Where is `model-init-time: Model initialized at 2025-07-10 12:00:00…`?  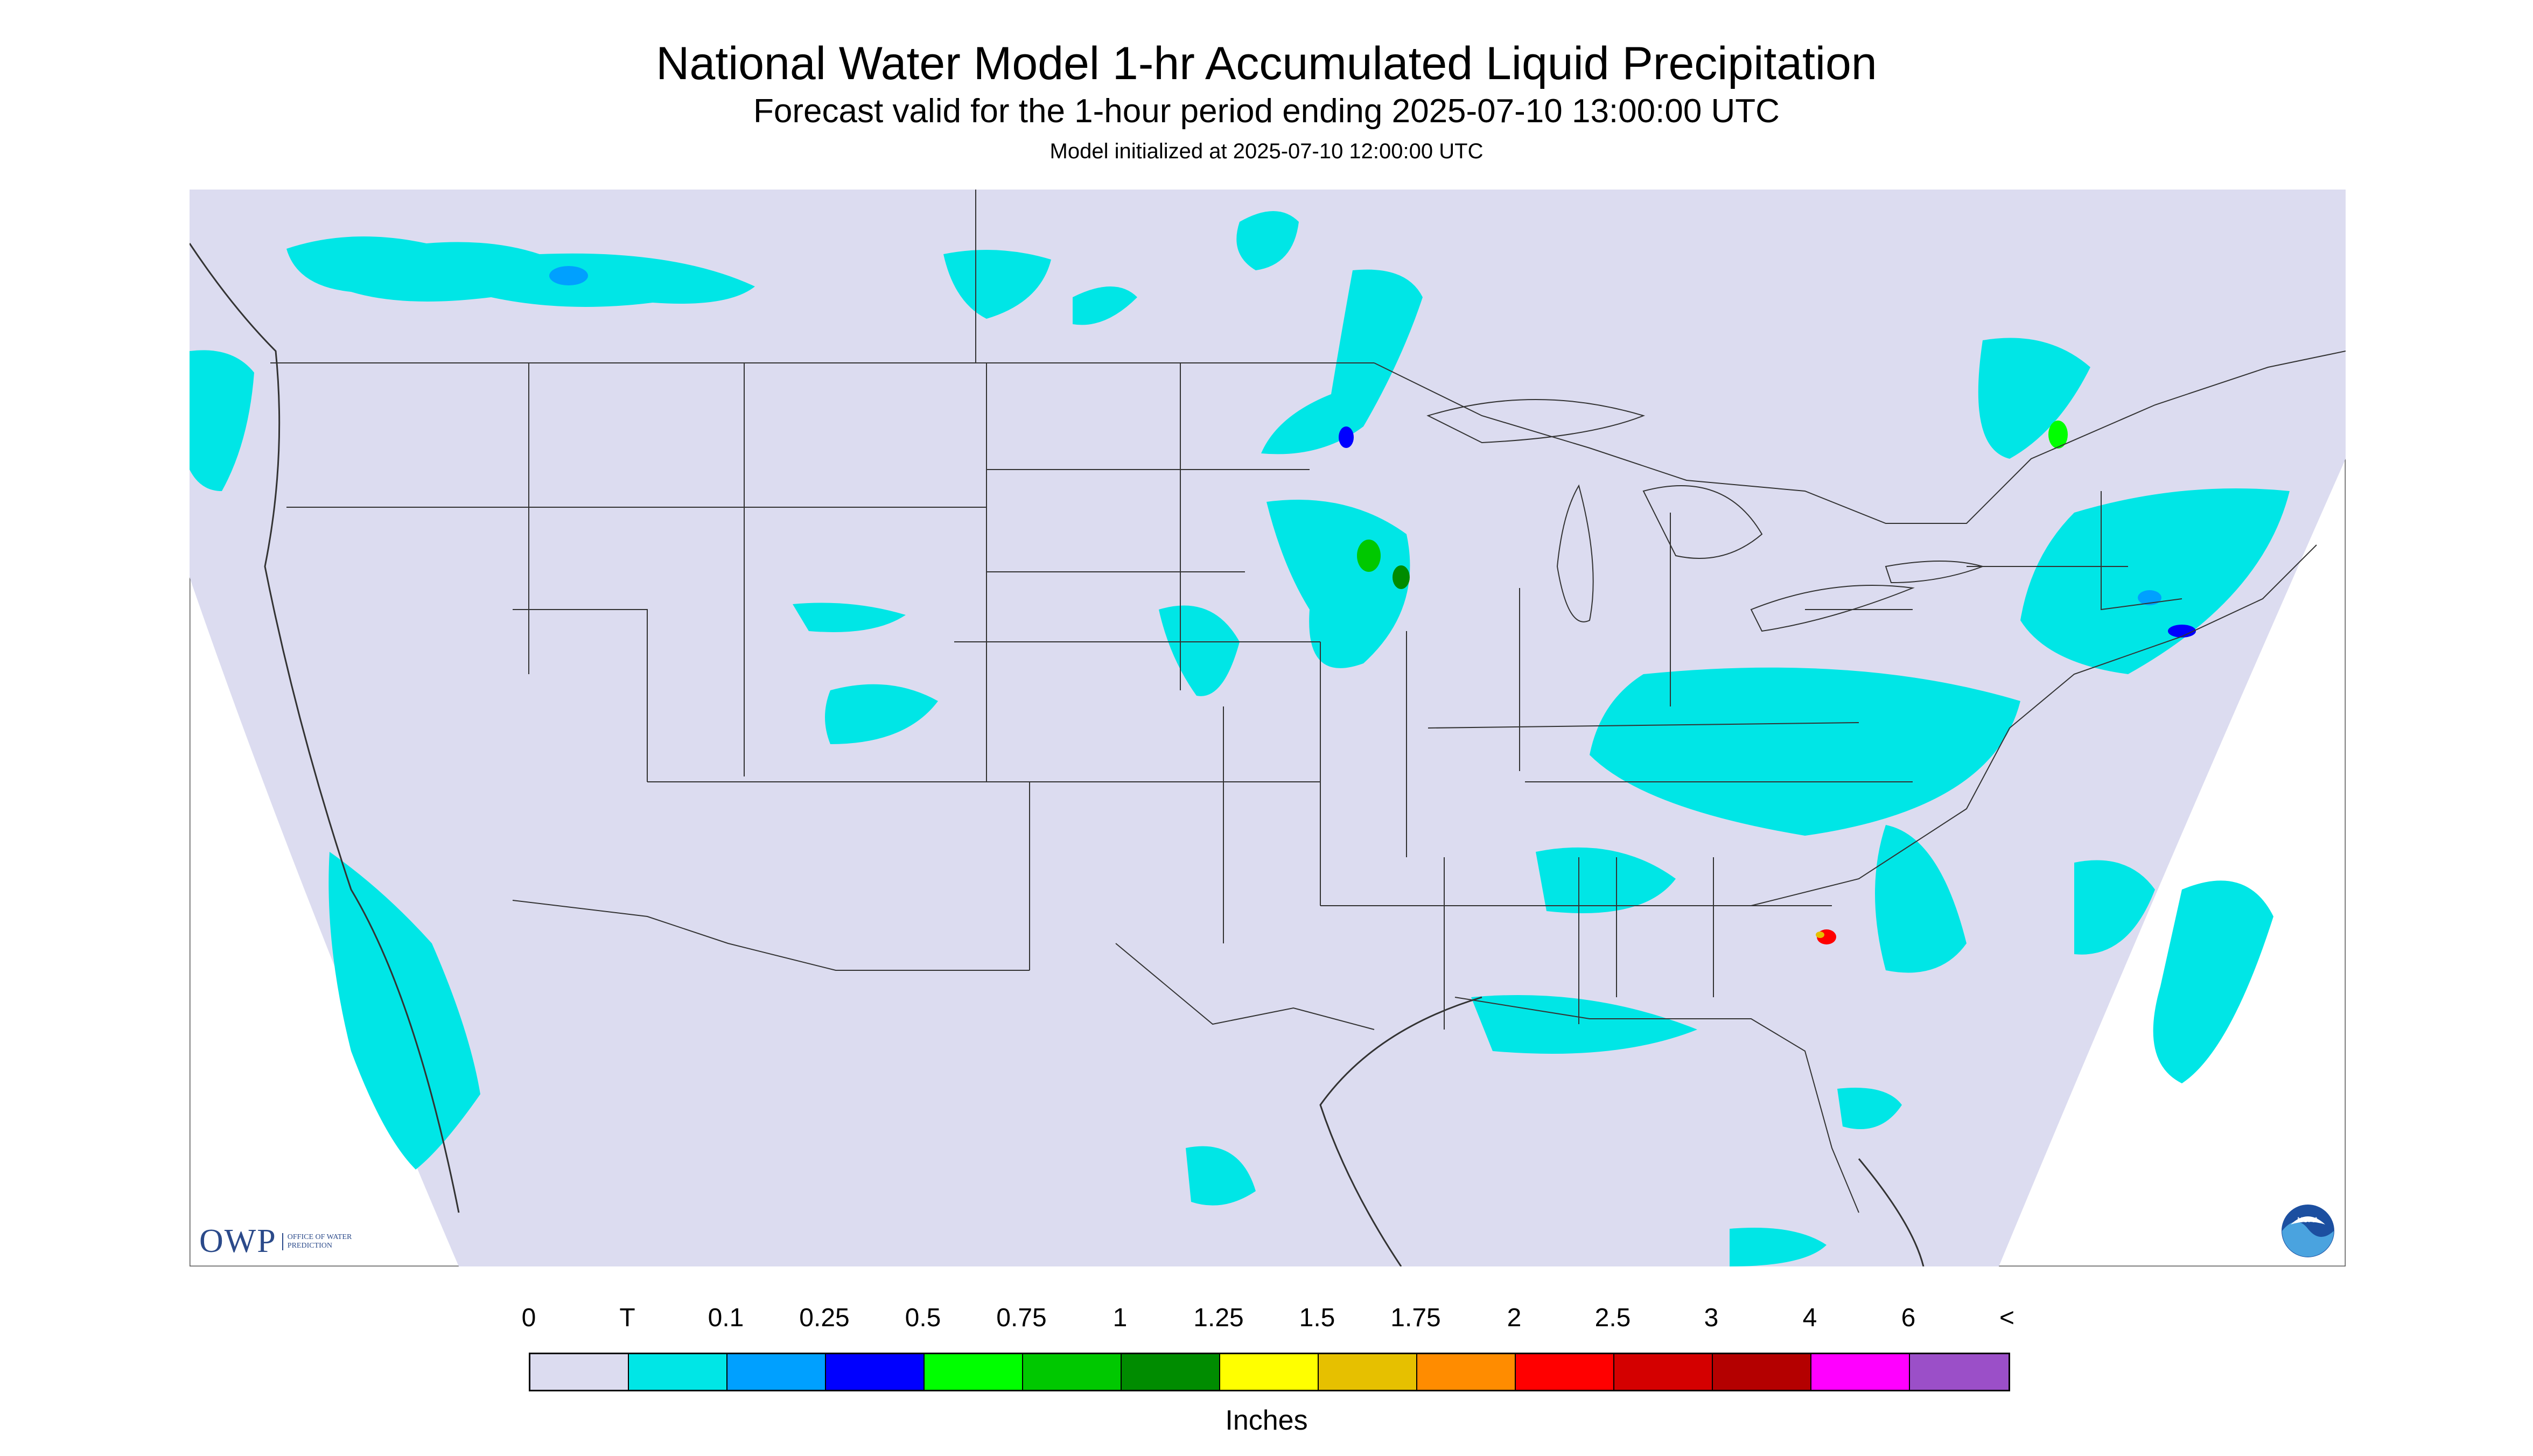
model-init-time: Model initialized at 2025-07-10 12:00:00… is located at coordinates (1266, 151).